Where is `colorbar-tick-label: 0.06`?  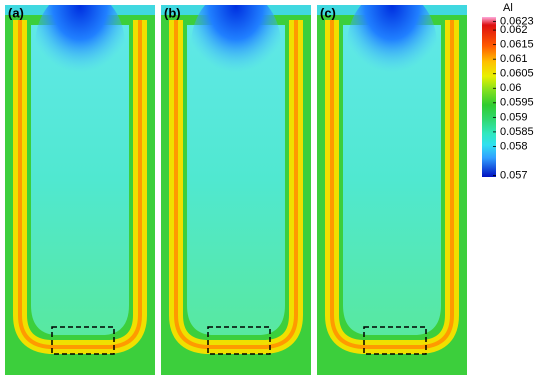
colorbar-tick-label: 0.06 is located at coordinates (510, 88).